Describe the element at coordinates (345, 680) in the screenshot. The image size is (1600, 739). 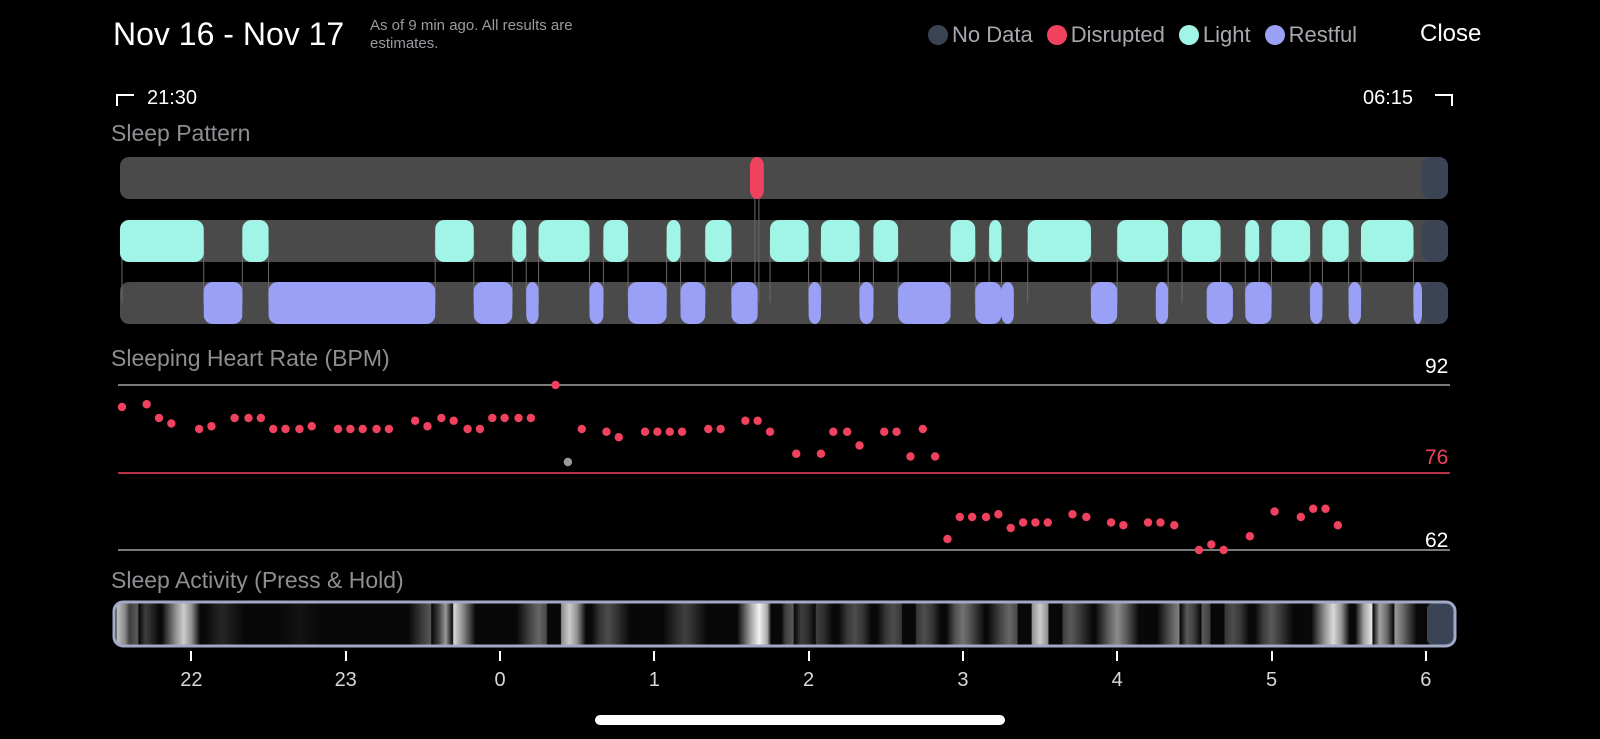
I see `axis-tick-label: 23` at that location.